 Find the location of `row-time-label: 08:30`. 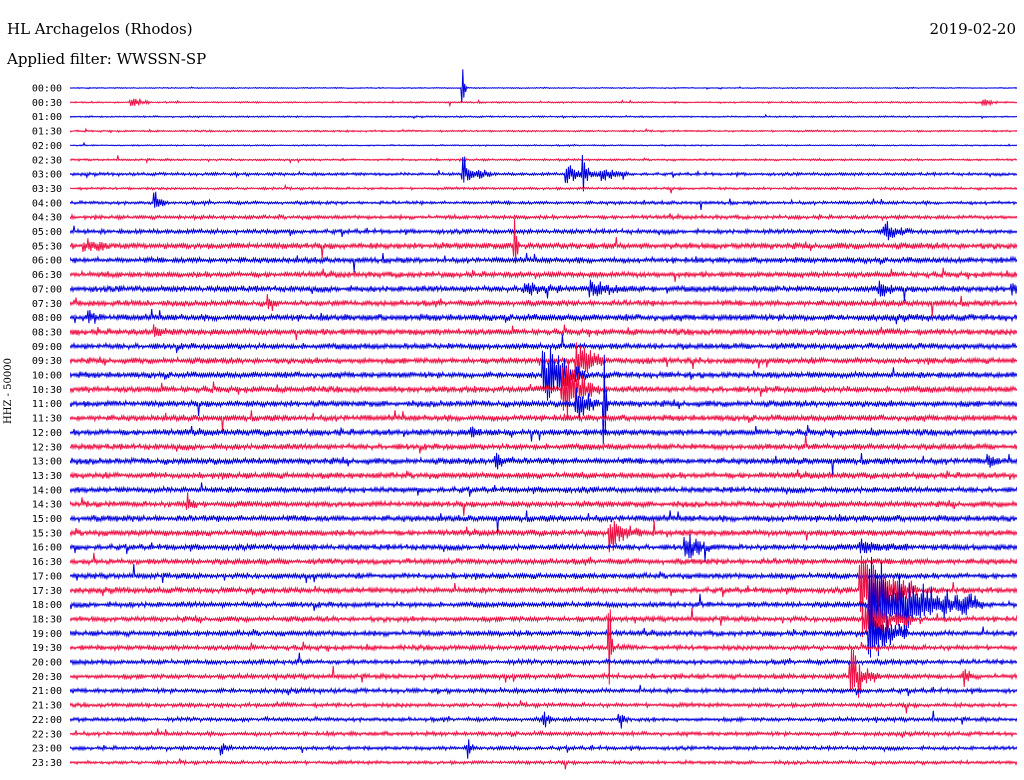

row-time-label: 08:30 is located at coordinates (47, 332).